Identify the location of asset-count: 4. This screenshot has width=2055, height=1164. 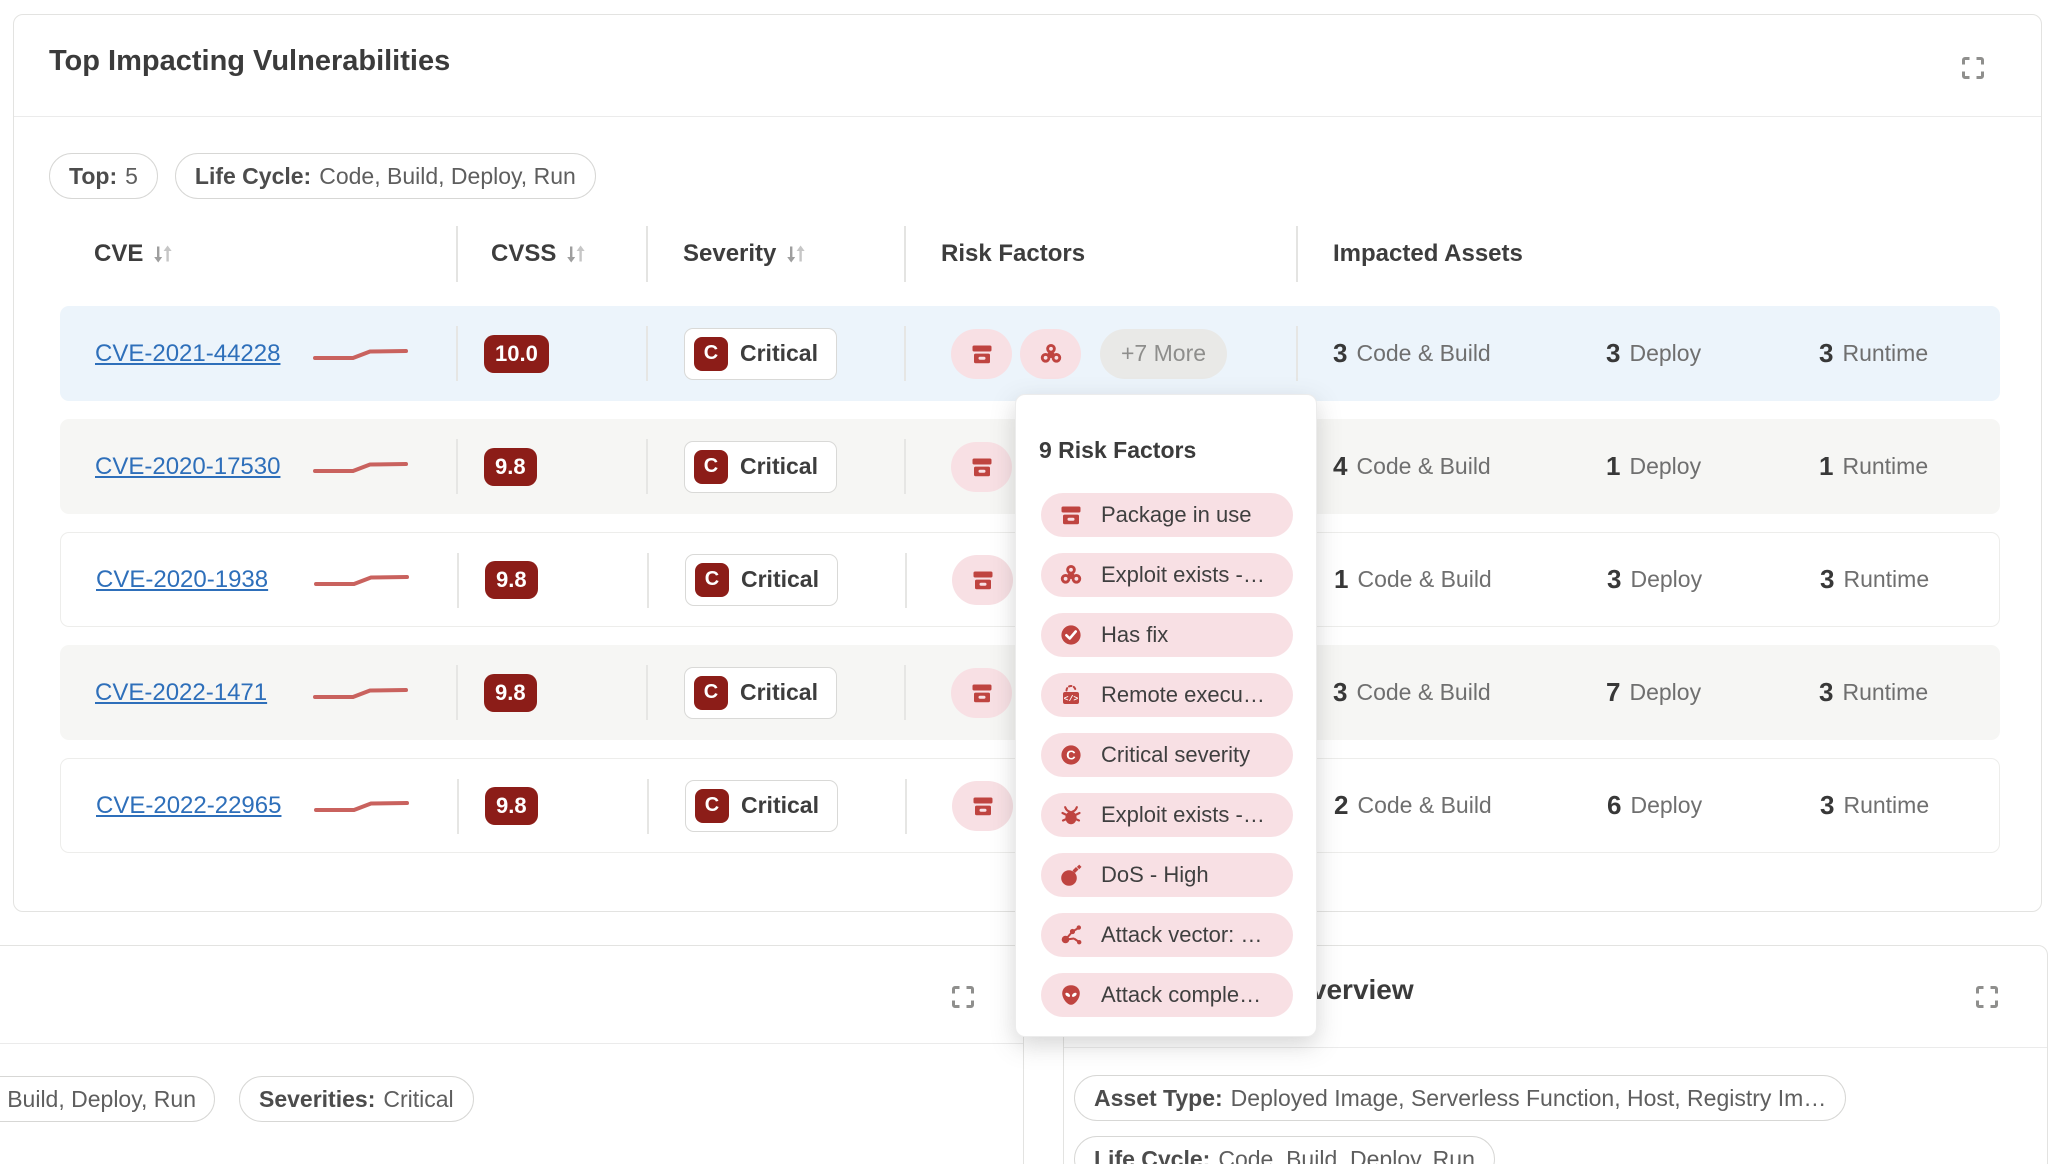
(1340, 466).